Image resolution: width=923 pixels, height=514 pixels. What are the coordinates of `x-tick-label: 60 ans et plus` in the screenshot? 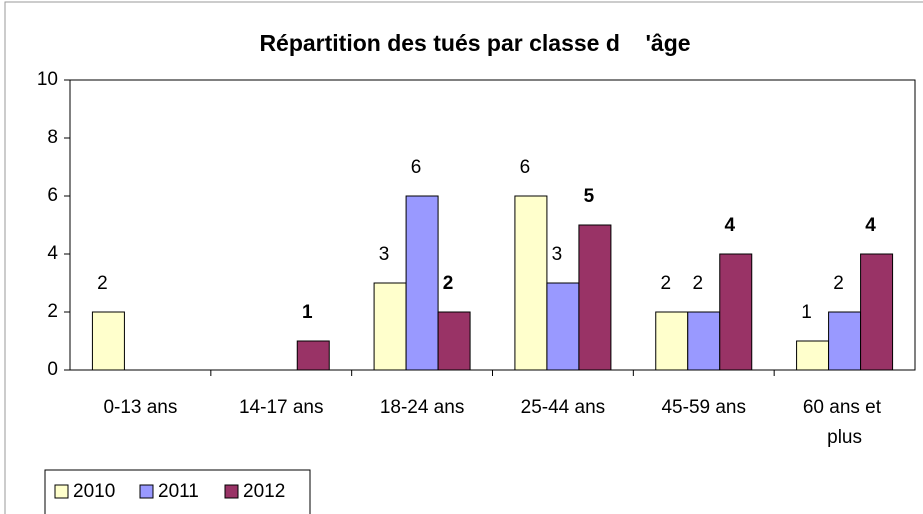 It's located at (844, 422).